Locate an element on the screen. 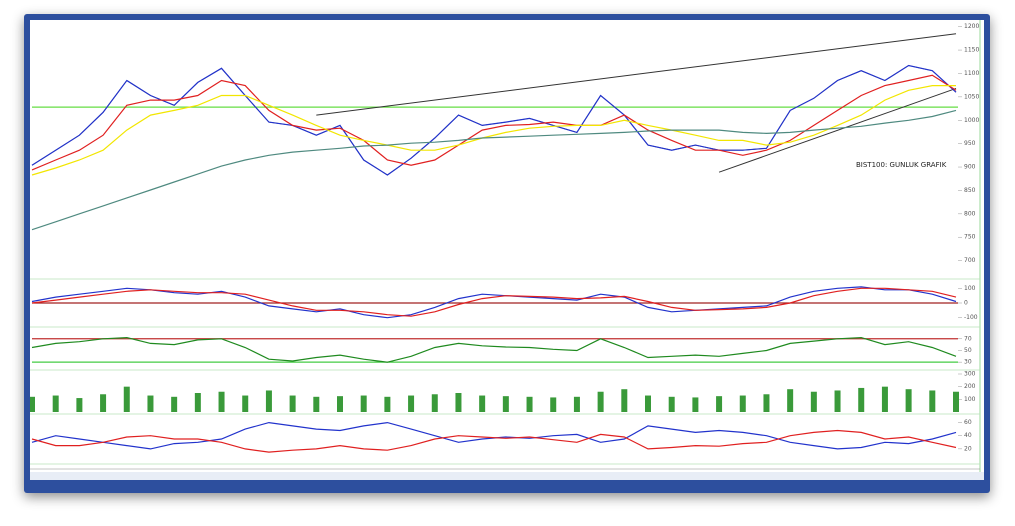 The width and height of the screenshot is (1015, 526). annotation: BIST100: GUNLUK GRAFIK is located at coordinates (901, 165).